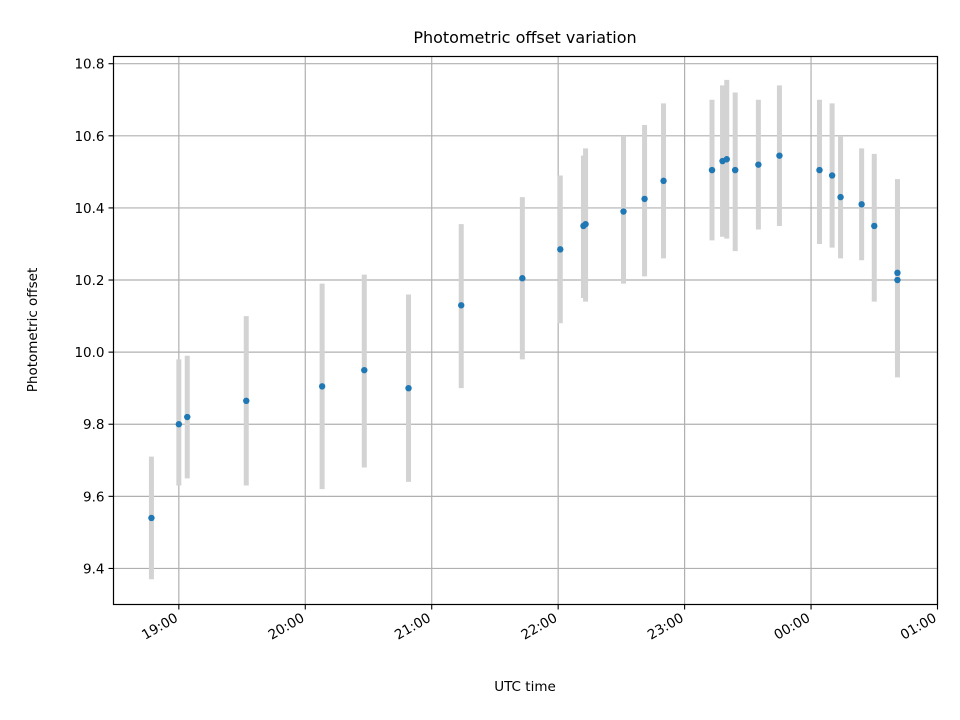 This screenshot has width=960, height=720. What do you see at coordinates (919, 626) in the screenshot?
I see `x-tick-label: 01:00` at bounding box center [919, 626].